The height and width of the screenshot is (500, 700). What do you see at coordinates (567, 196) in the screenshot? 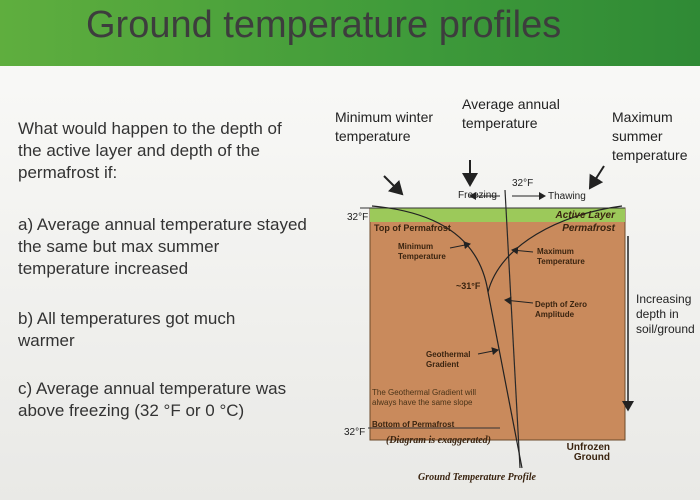
I see `label: Thawing` at bounding box center [567, 196].